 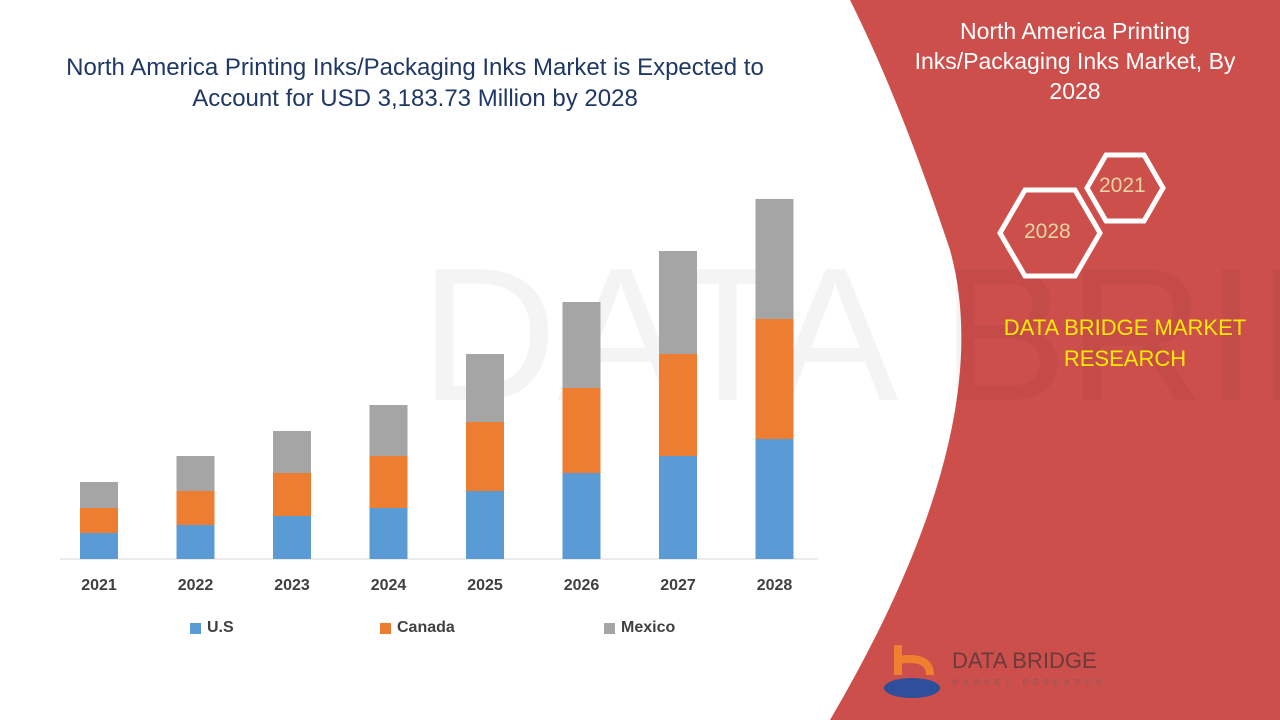 I want to click on bar-canada-2025, so click(x=485, y=456).